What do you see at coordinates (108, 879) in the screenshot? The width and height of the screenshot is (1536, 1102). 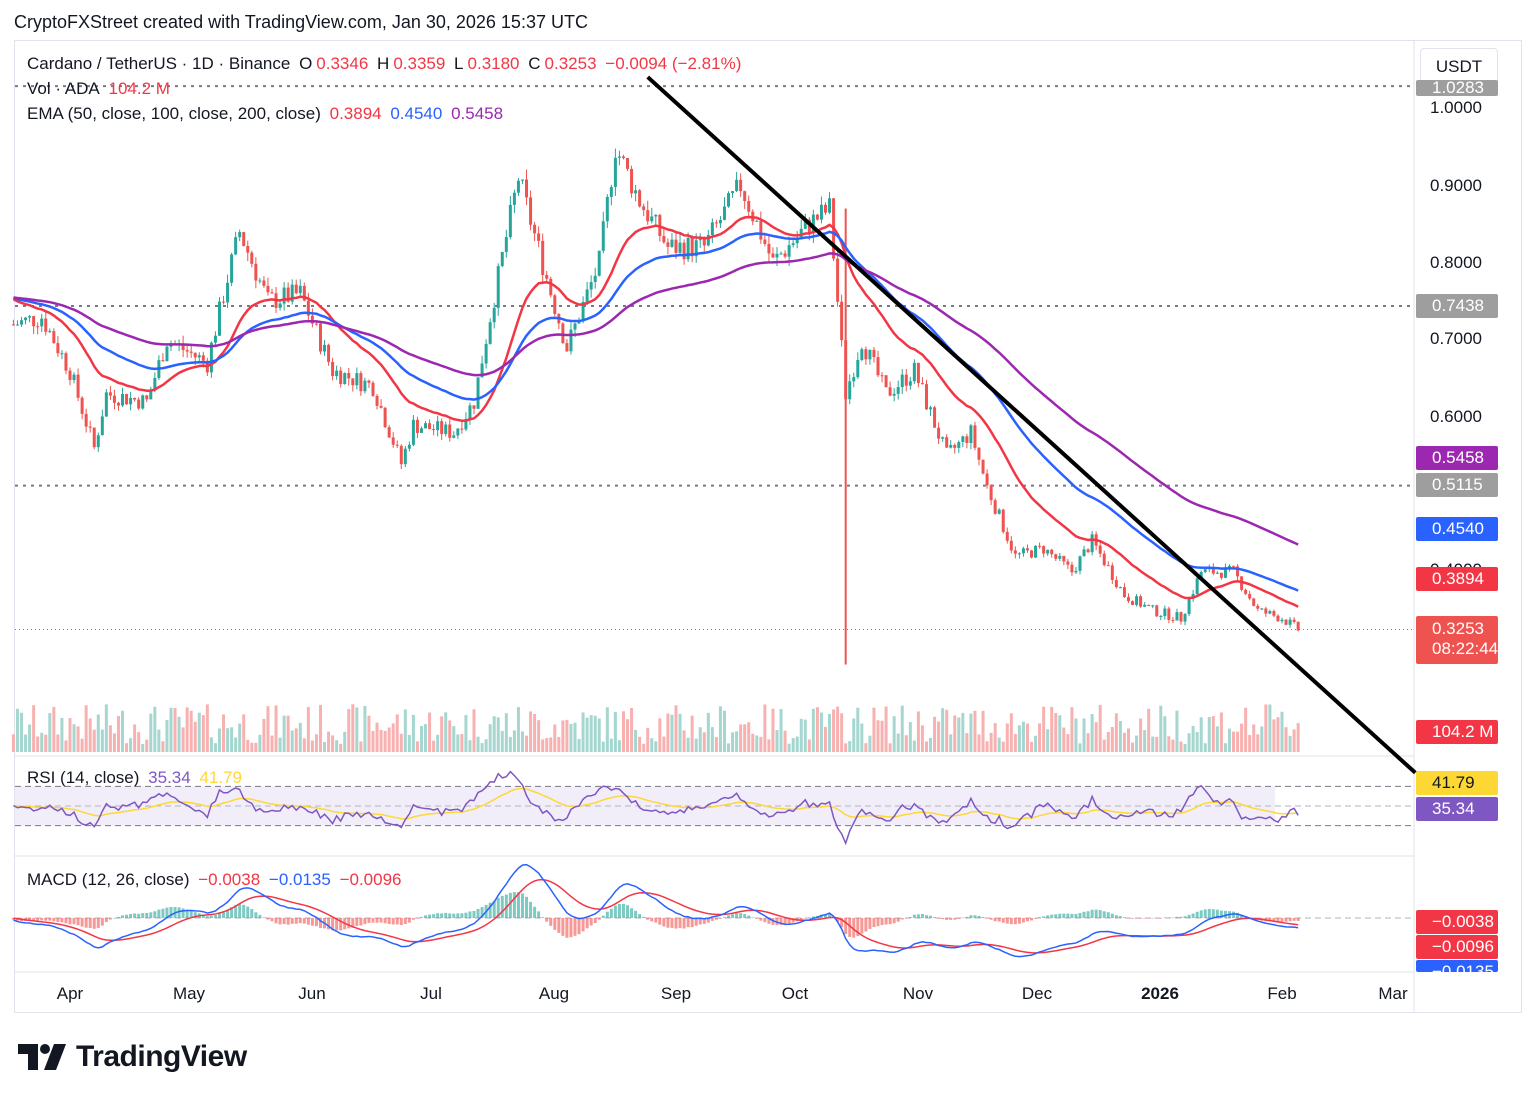 I see `macd-label: MACD (12, 26, close)` at bounding box center [108, 879].